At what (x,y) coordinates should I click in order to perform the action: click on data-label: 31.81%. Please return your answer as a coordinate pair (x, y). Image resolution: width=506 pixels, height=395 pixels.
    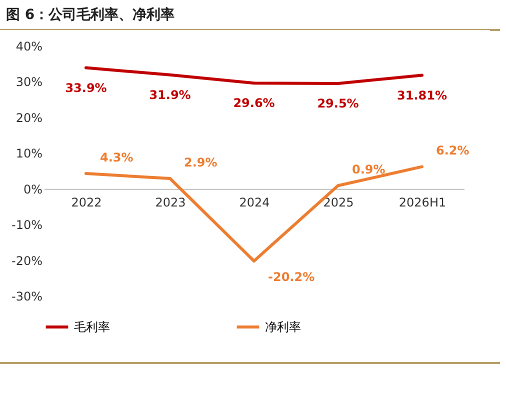
    Looking at the image, I should click on (422, 95).